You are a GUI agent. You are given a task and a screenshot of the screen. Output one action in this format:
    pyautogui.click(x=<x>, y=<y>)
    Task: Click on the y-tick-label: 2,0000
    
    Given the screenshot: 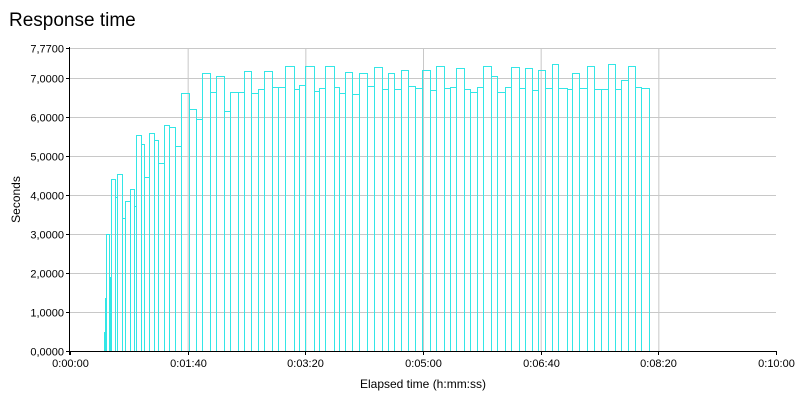 What is the action you would take?
    pyautogui.click(x=47, y=275)
    